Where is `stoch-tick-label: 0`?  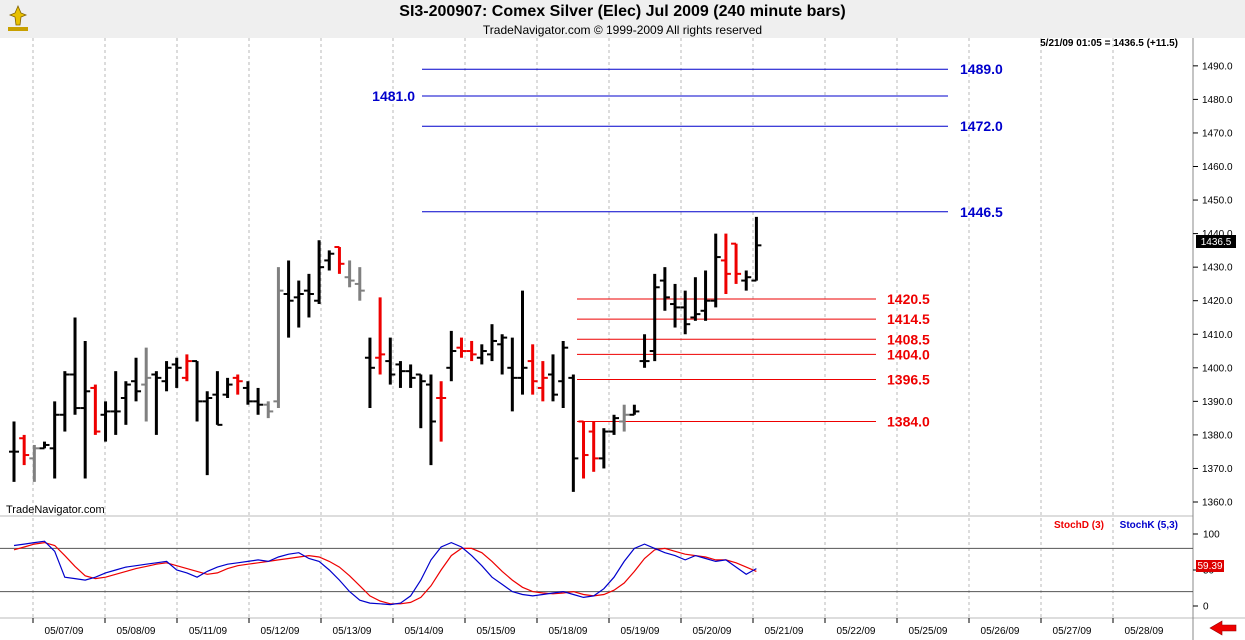
stoch-tick-label: 0 is located at coordinates (1206, 607).